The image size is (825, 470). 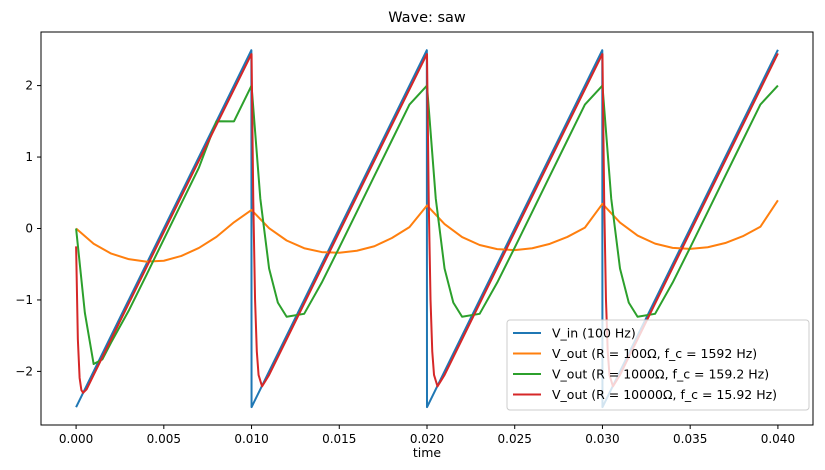 What do you see at coordinates (594, 333) in the screenshot?
I see `legend-label-0: V_in (100 Hz)` at bounding box center [594, 333].